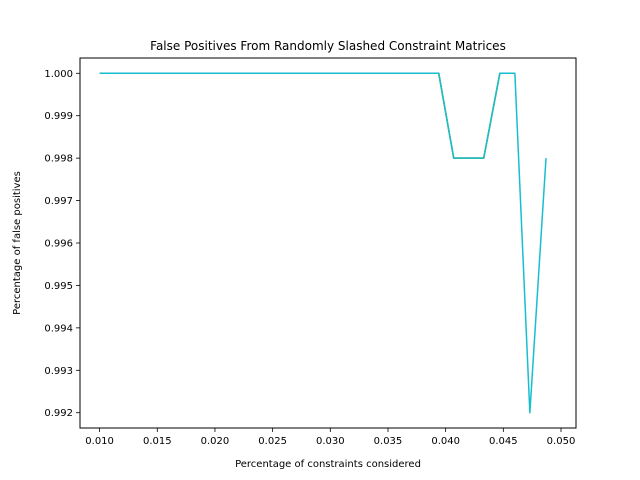 The width and height of the screenshot is (640, 480). Describe the element at coordinates (561, 441) in the screenshot. I see `x-tick-label: 0.050` at that location.